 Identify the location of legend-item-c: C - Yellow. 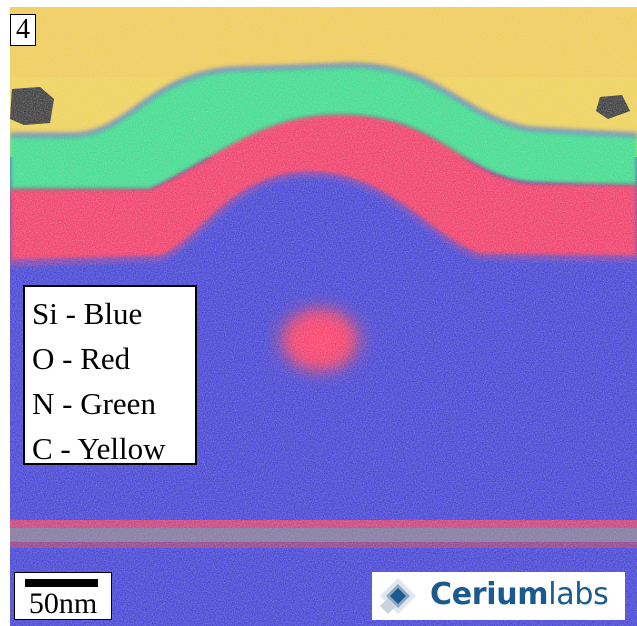
(99, 448).